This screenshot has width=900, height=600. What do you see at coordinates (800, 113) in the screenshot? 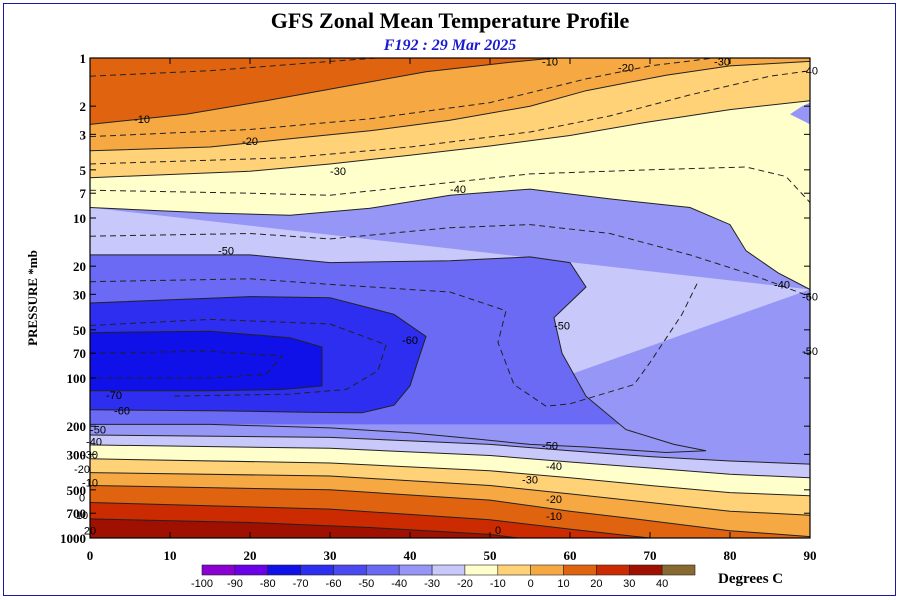
I see `band-small-cell` at bounding box center [800, 113].